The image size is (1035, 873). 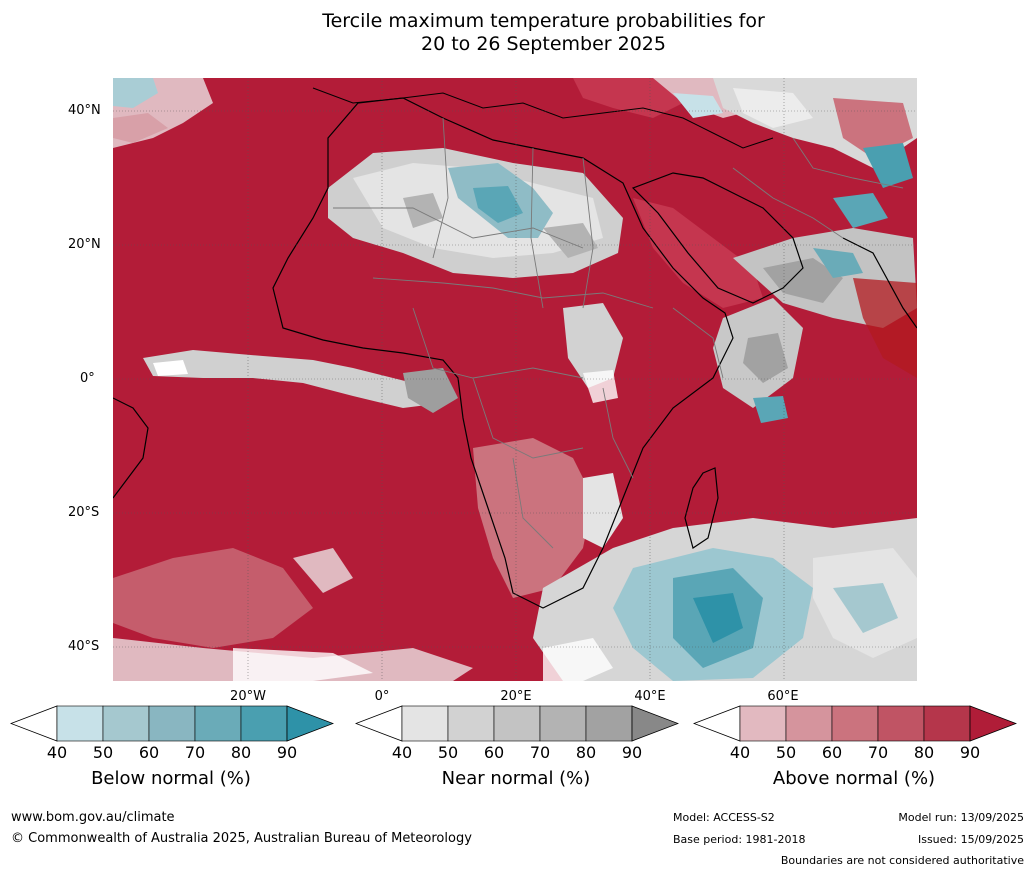 What do you see at coordinates (241, 752) in the screenshot?
I see `below-normal-tick-label: 80` at bounding box center [241, 752].